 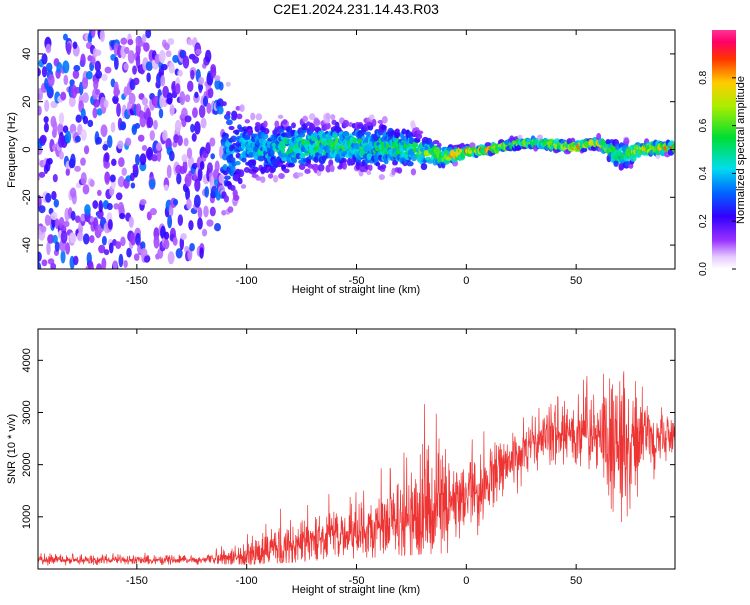 What do you see at coordinates (466, 281) in the screenshot?
I see `spectrogram-x-tick-label: 0` at bounding box center [466, 281].